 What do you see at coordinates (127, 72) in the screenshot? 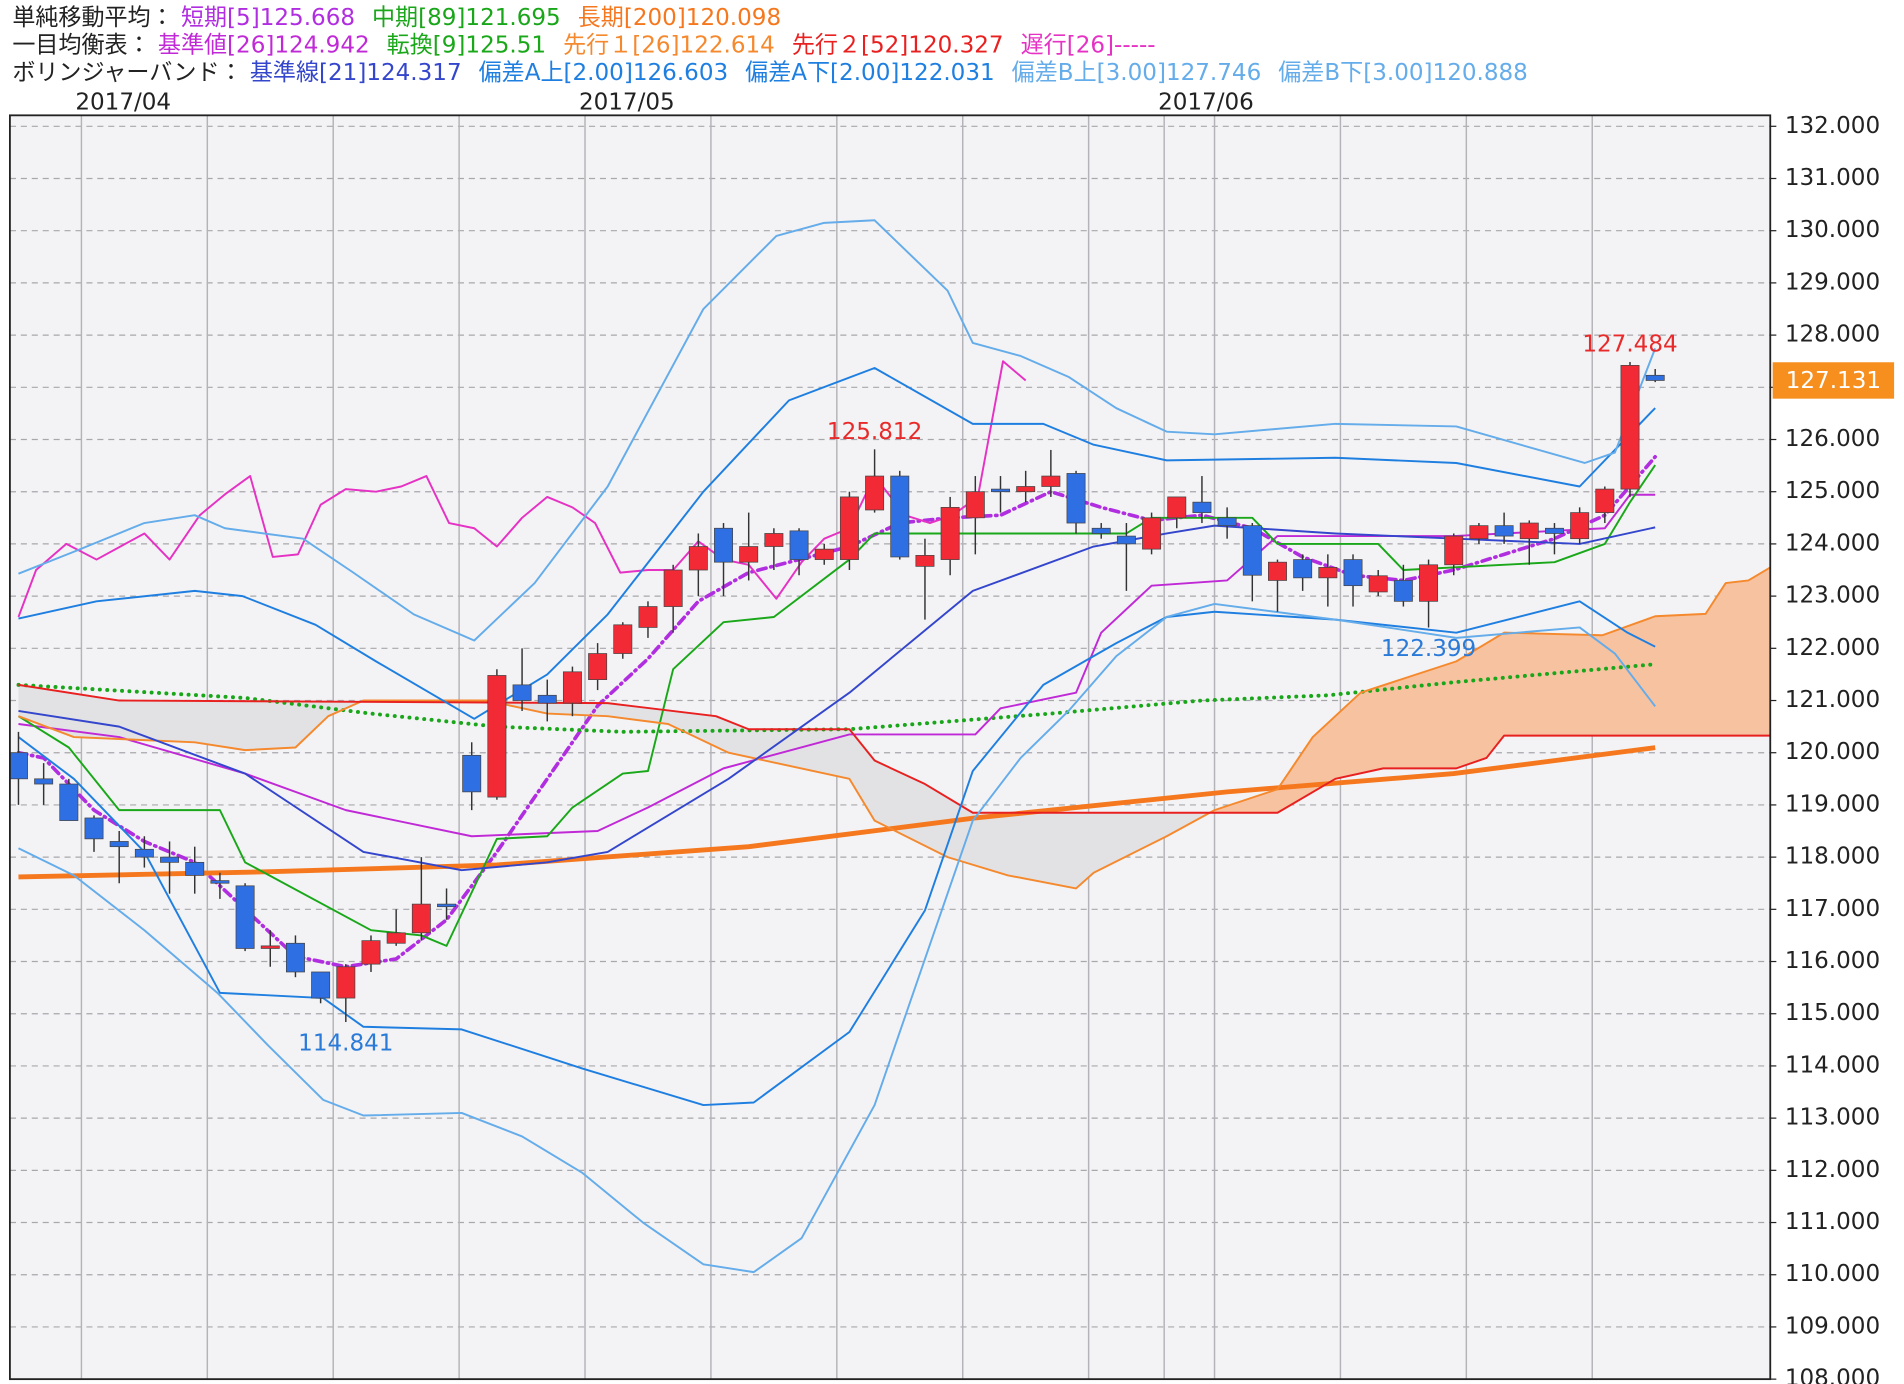
I see `legend-group-label: ボリンジャーバンド：` at bounding box center [127, 72].